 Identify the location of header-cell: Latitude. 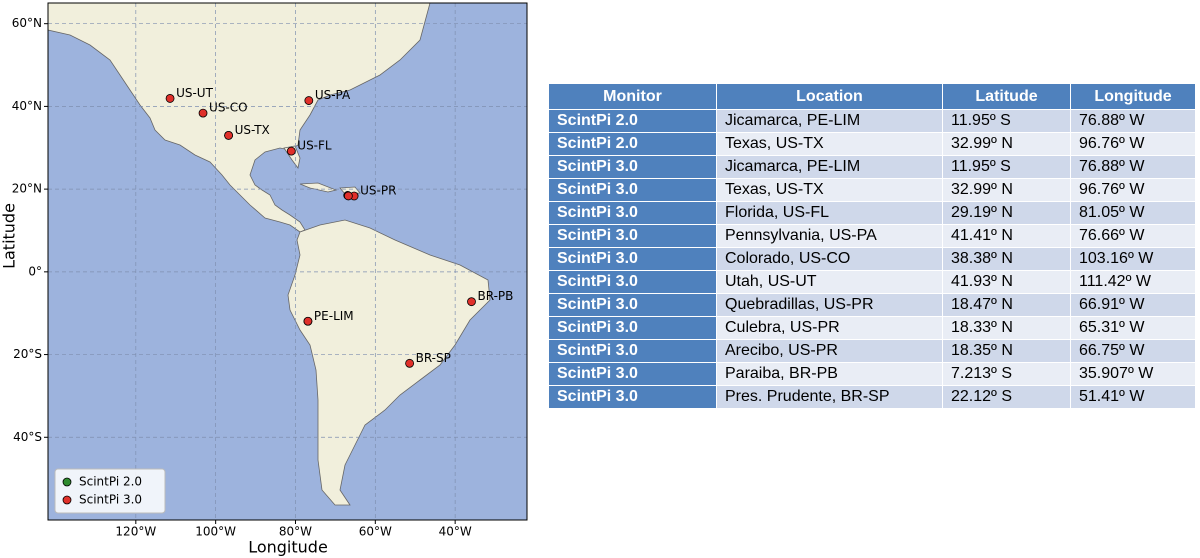
(1006, 96).